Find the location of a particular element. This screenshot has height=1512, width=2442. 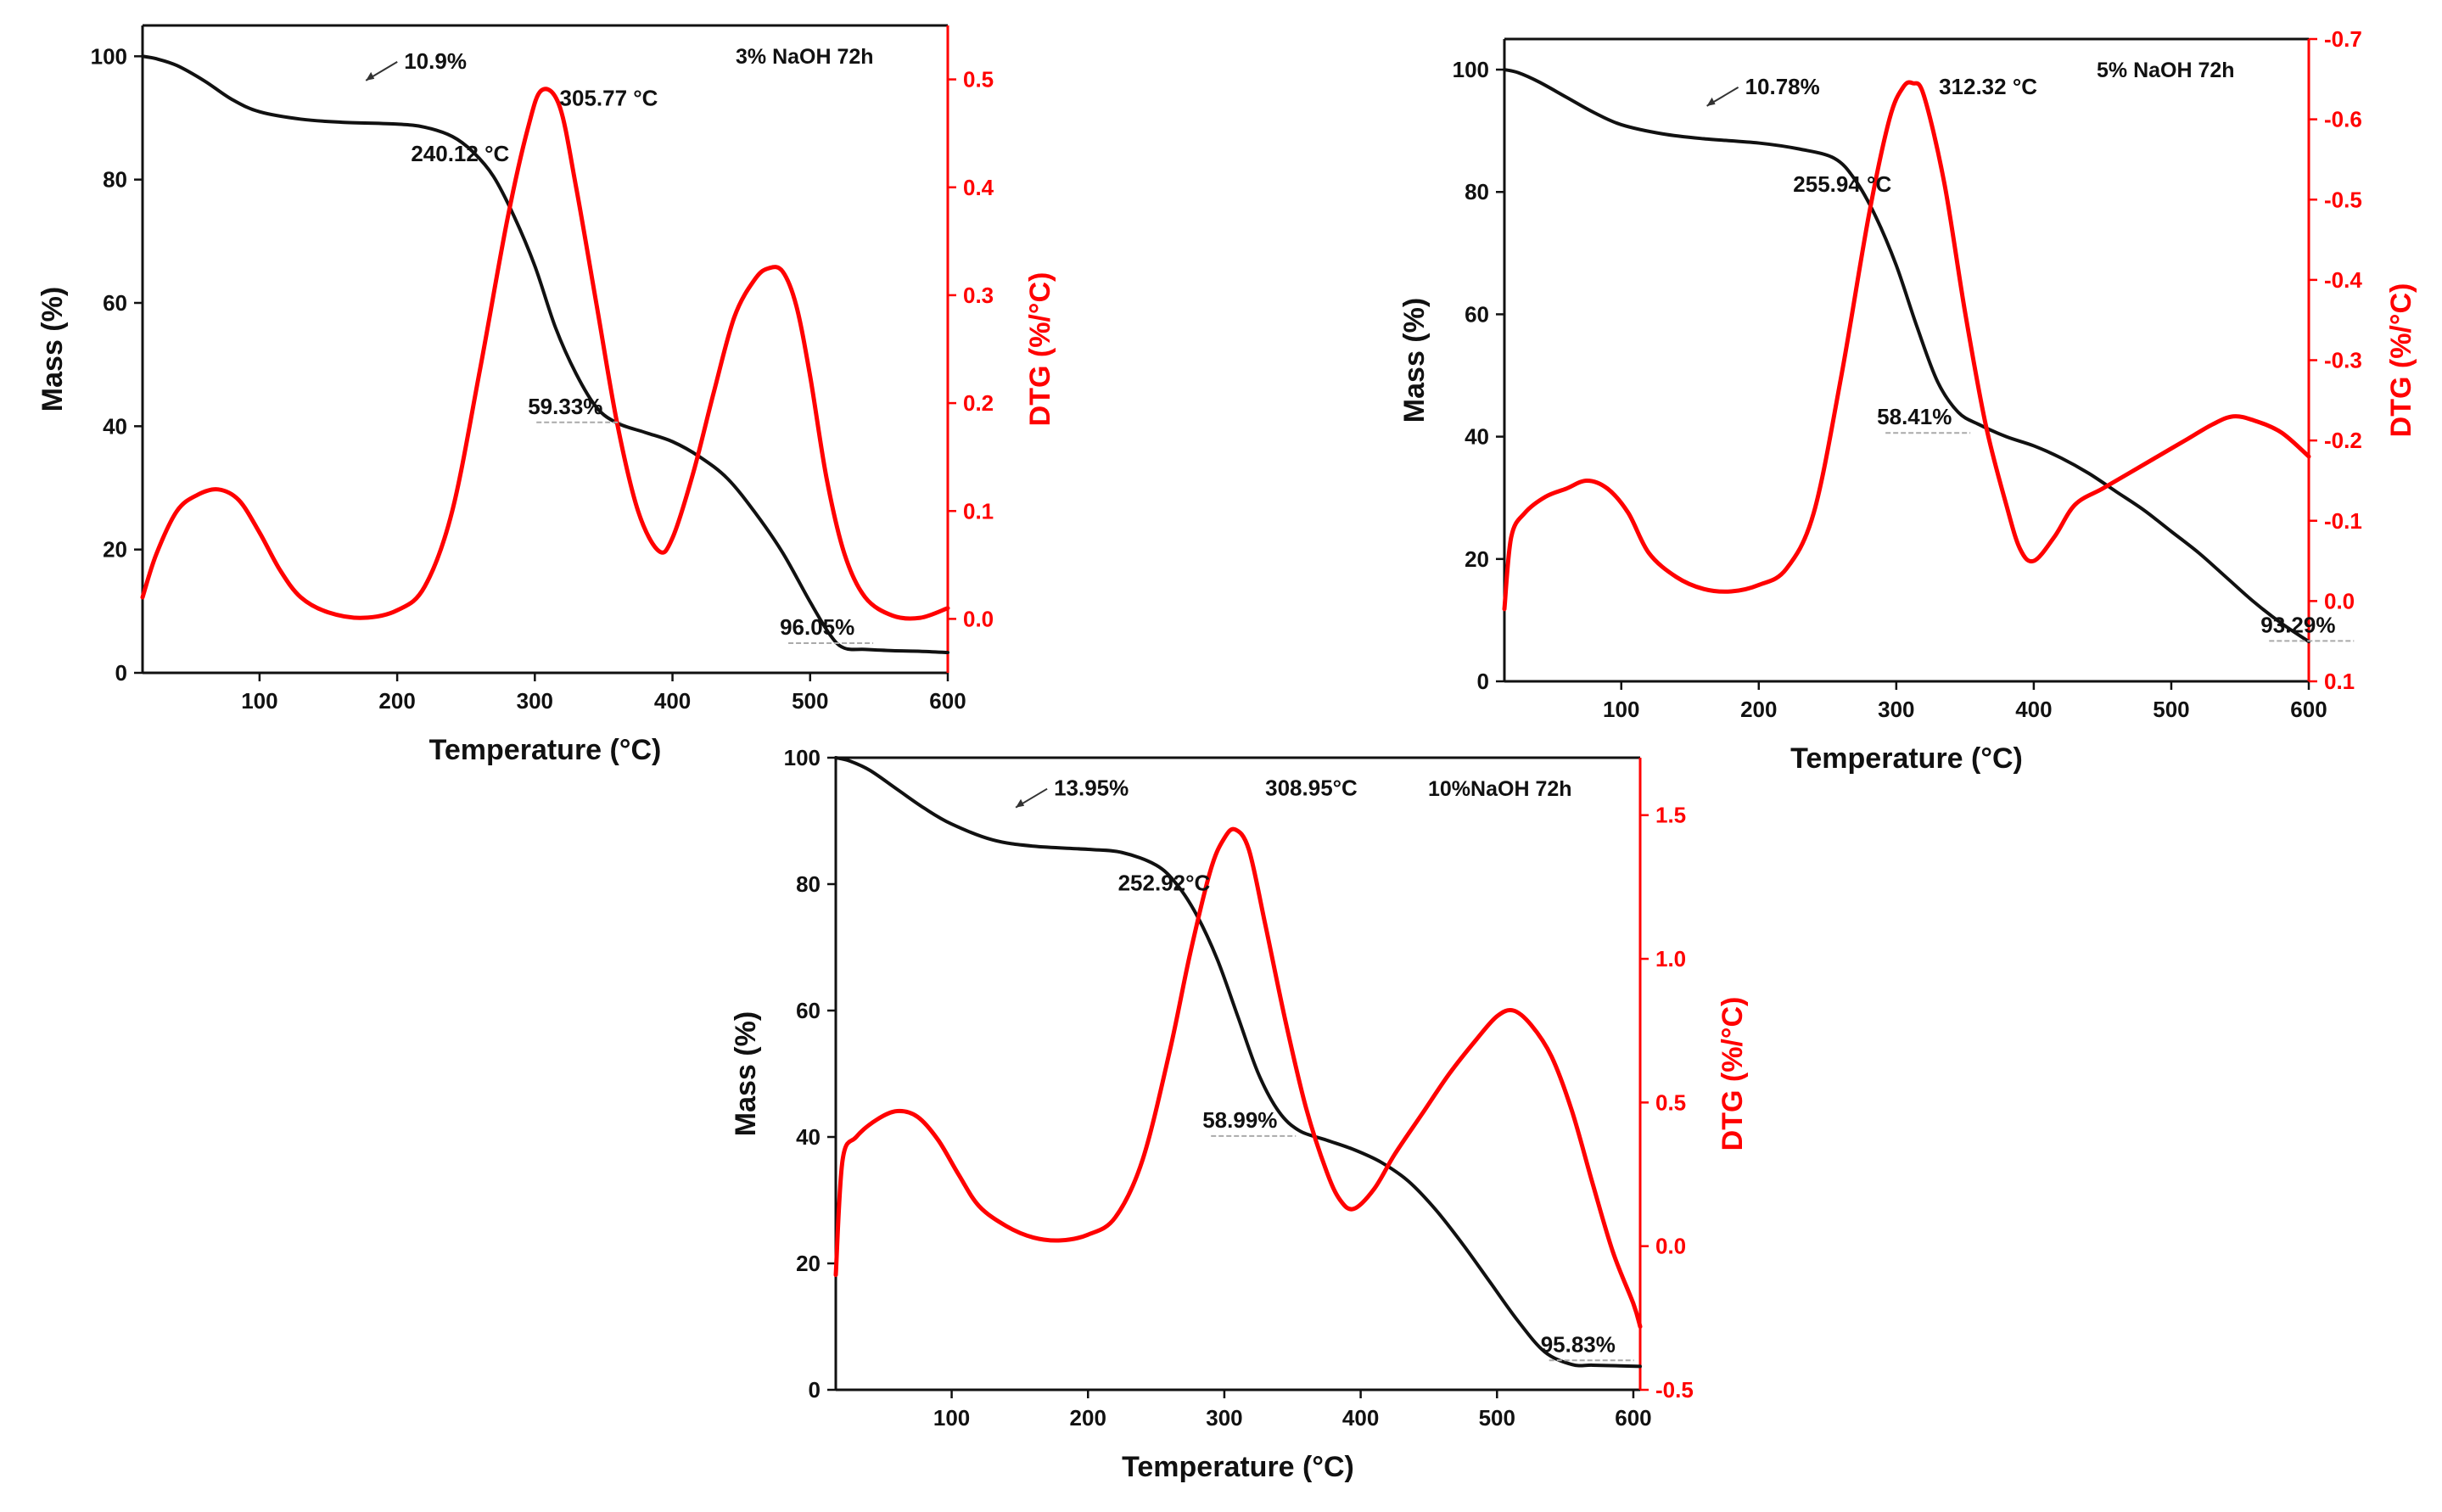

annotation-label: 95.83% is located at coordinates (1578, 1344).